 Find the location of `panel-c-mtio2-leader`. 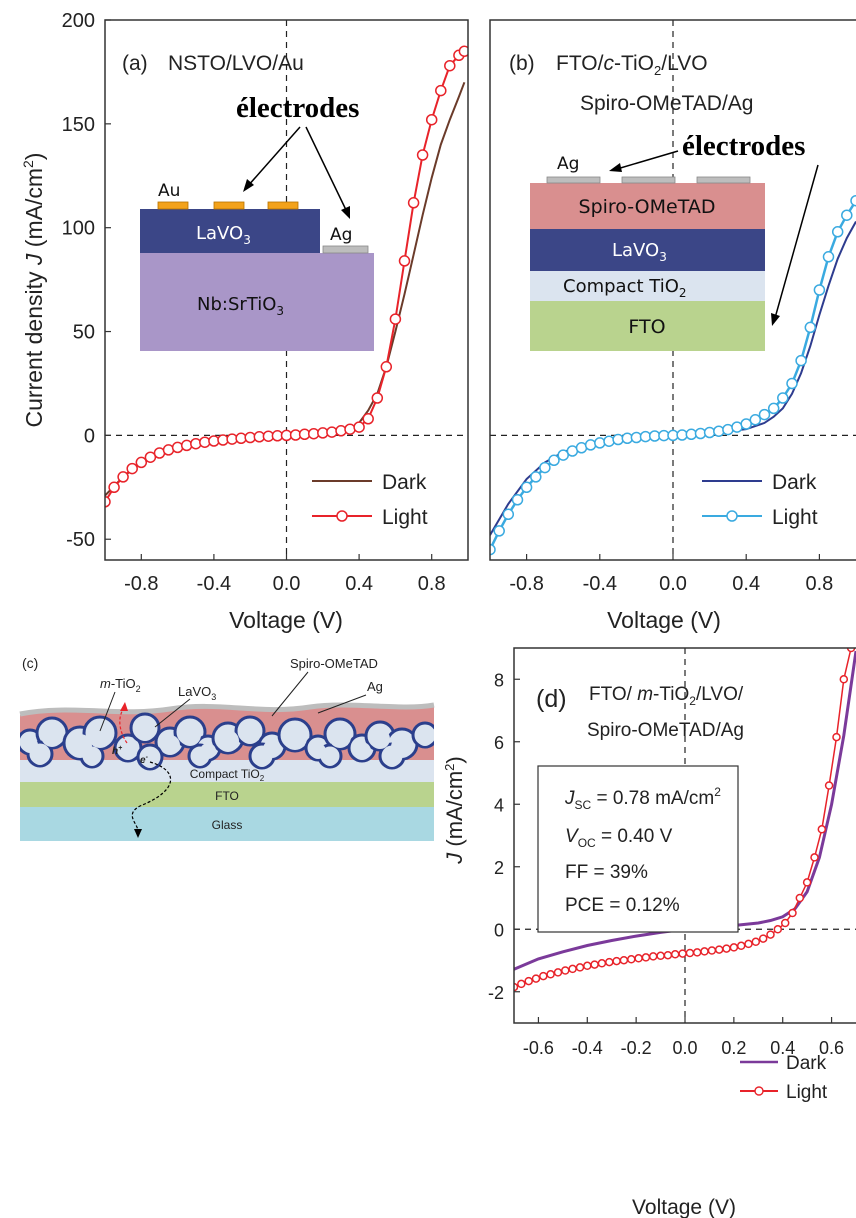

panel-c-mtio2-leader is located at coordinates (107, 711).